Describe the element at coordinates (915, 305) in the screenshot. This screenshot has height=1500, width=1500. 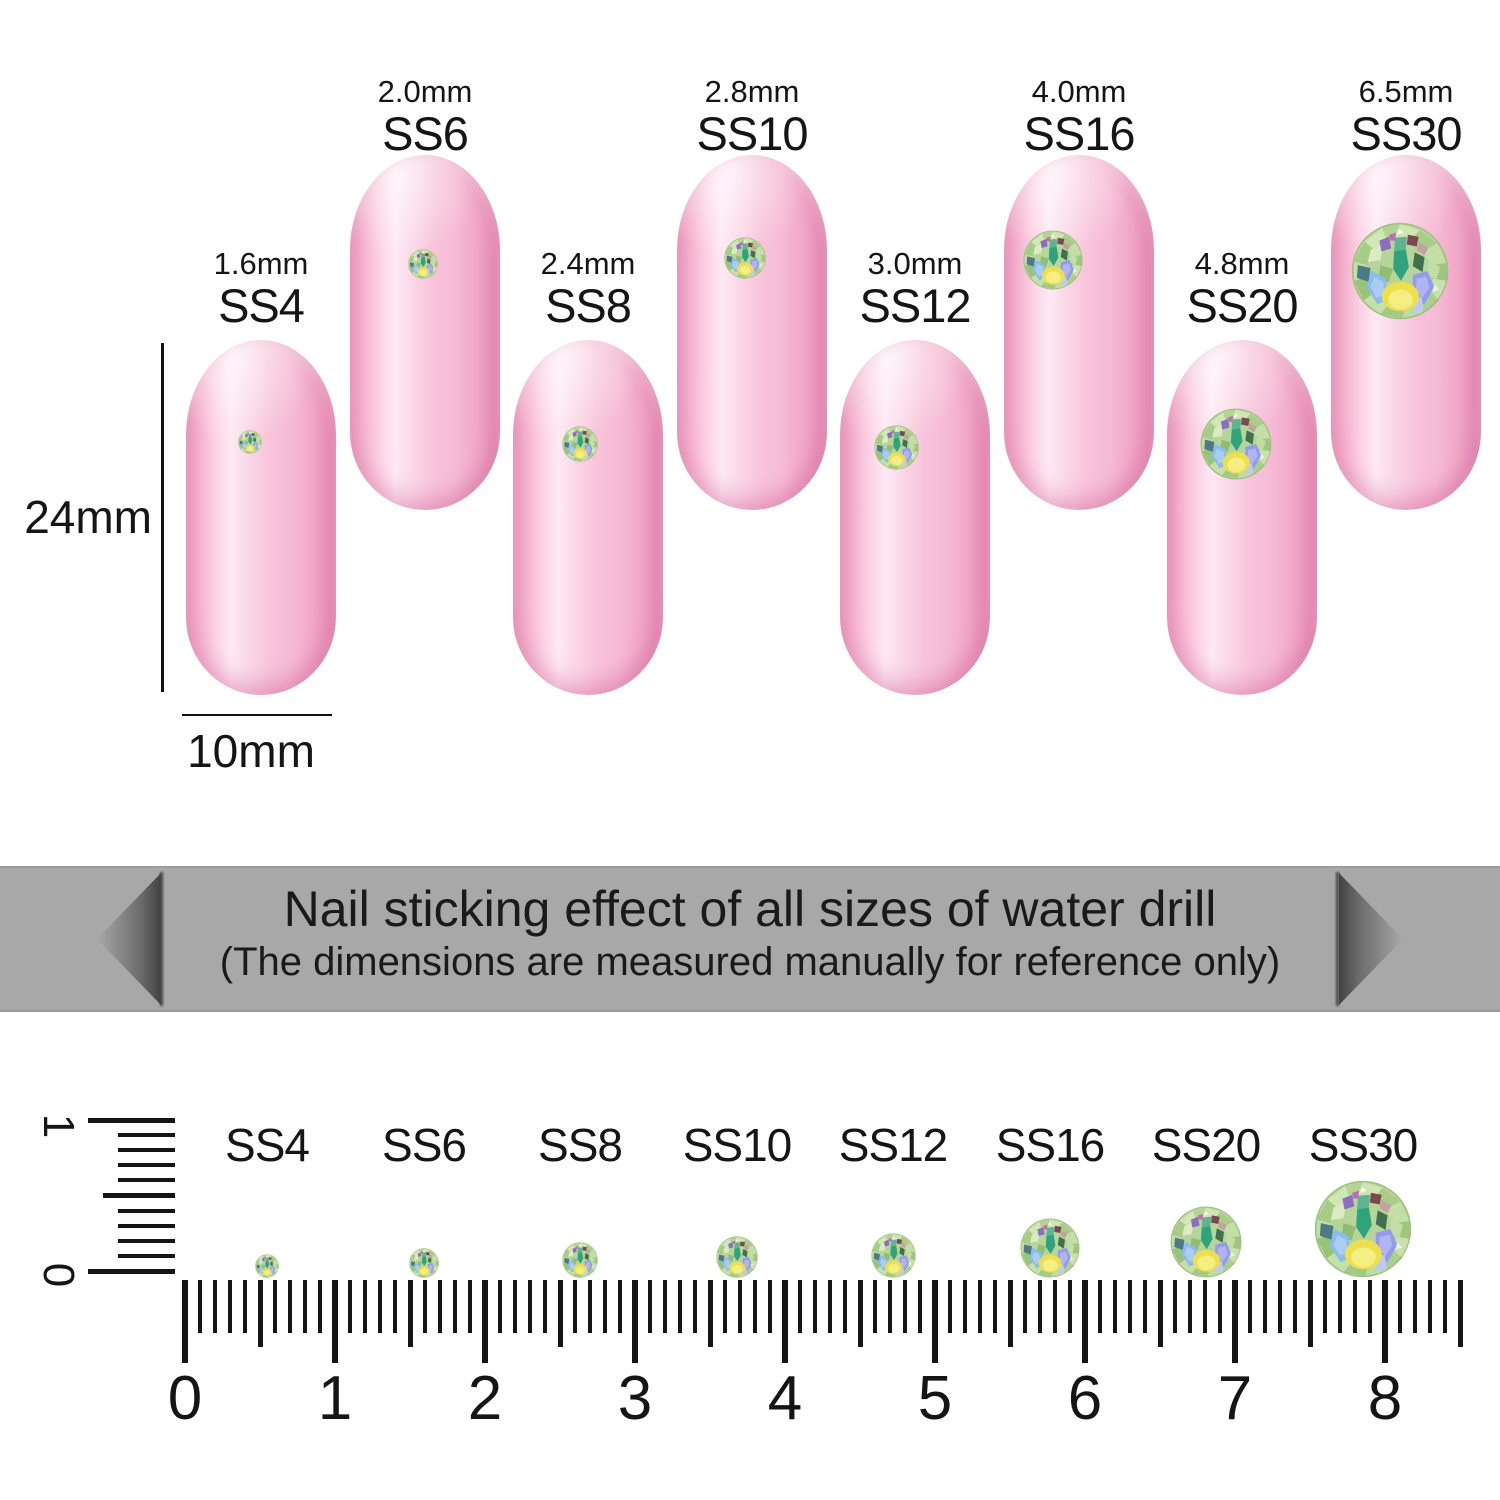
I see `nail-size-ss: SS12` at that location.